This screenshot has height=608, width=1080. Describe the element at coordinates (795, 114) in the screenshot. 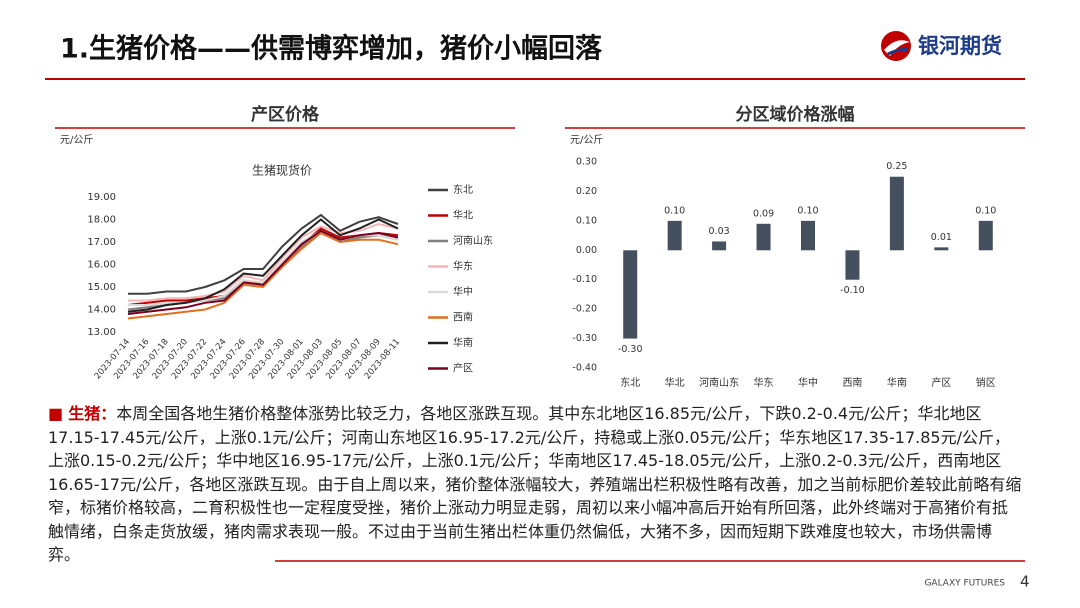

I see `section-header: 分区域价格涨幅` at that location.